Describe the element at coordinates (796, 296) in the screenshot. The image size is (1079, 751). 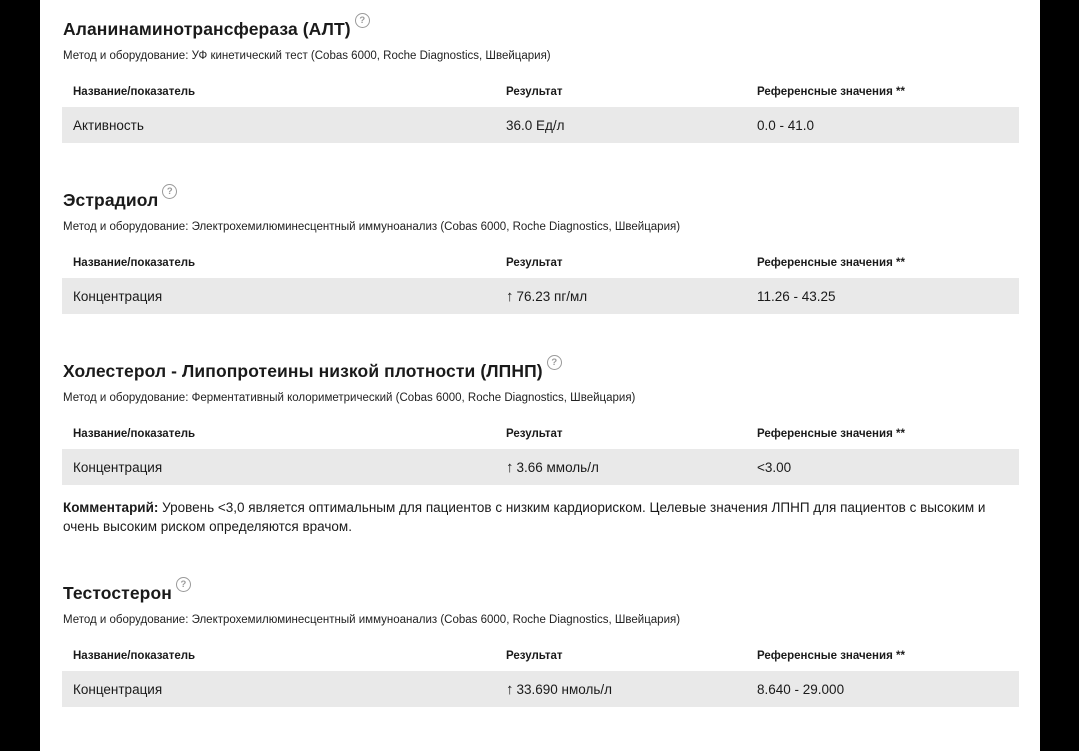
I see `row-reference: 11.26 - 43.25` at that location.